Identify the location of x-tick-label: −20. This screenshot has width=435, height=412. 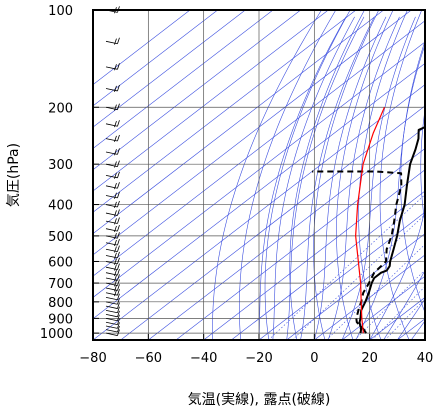
(258, 358).